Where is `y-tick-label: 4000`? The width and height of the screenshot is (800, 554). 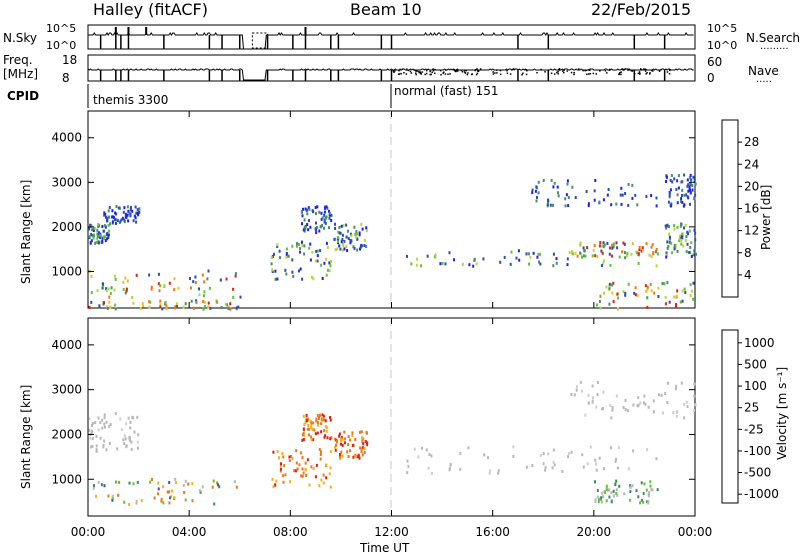
y-tick-label: 4000 is located at coordinates (66, 138).